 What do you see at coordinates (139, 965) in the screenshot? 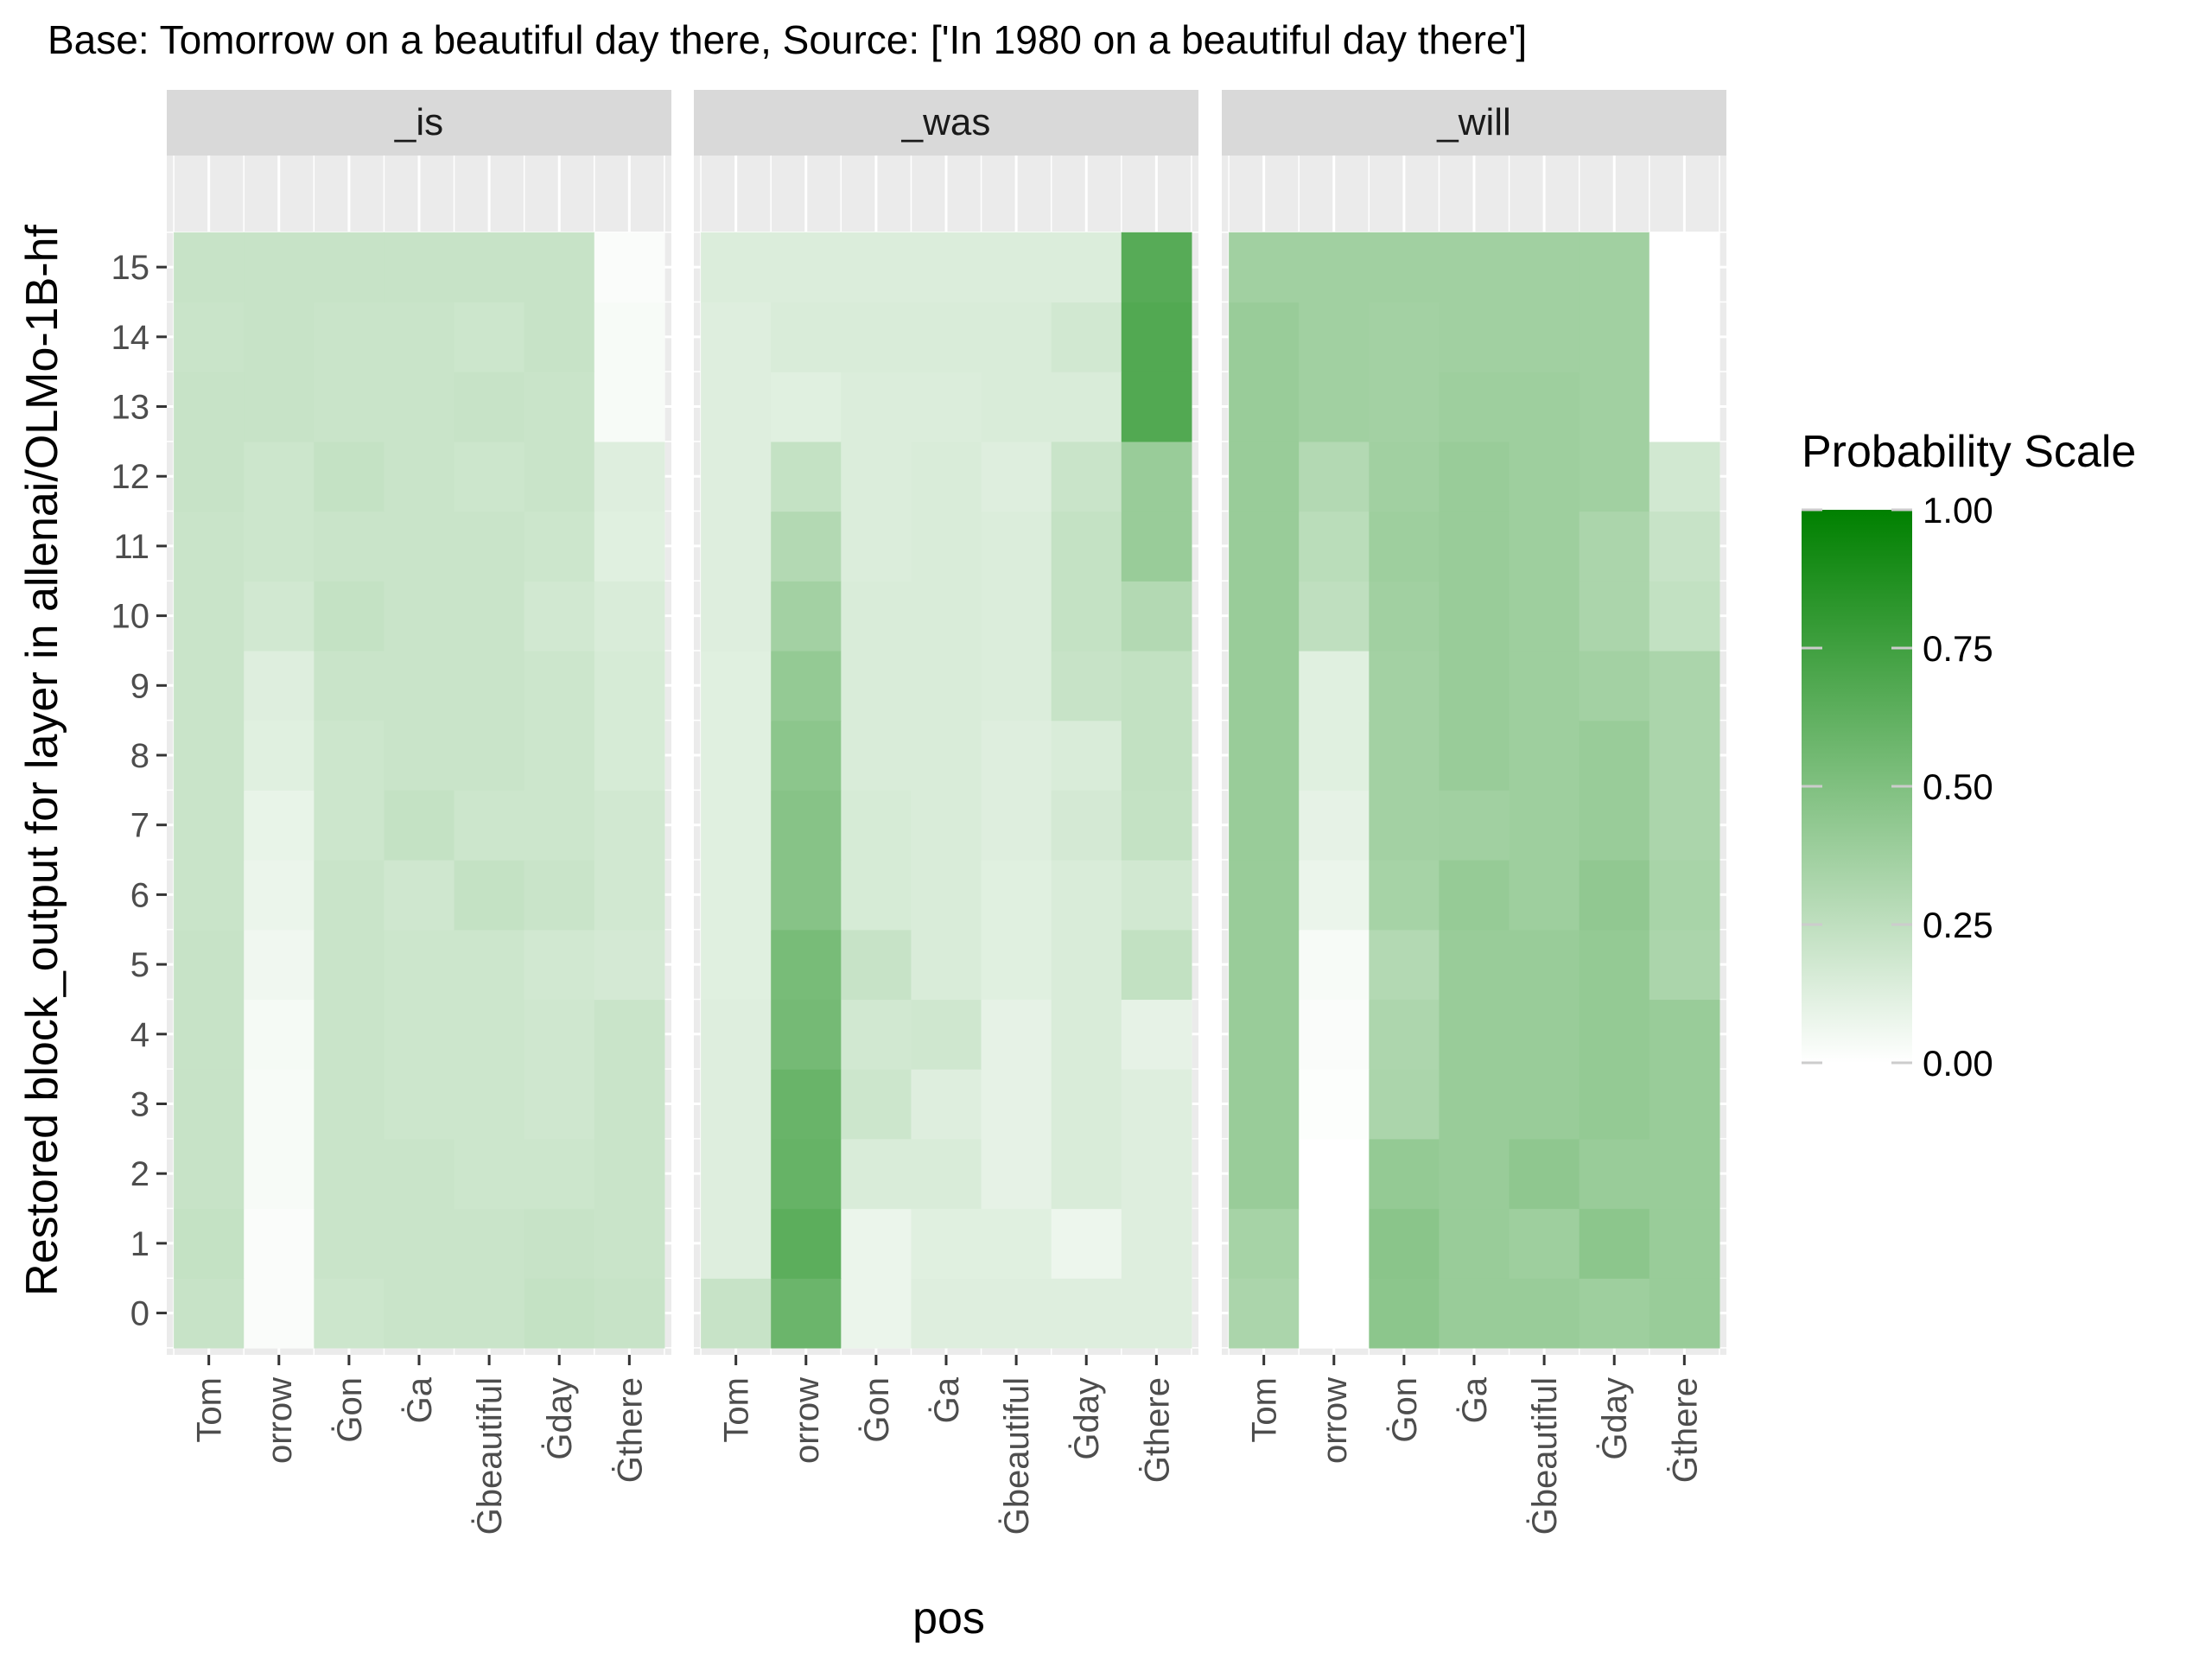
I see `y-tick-label: 5` at bounding box center [139, 965].